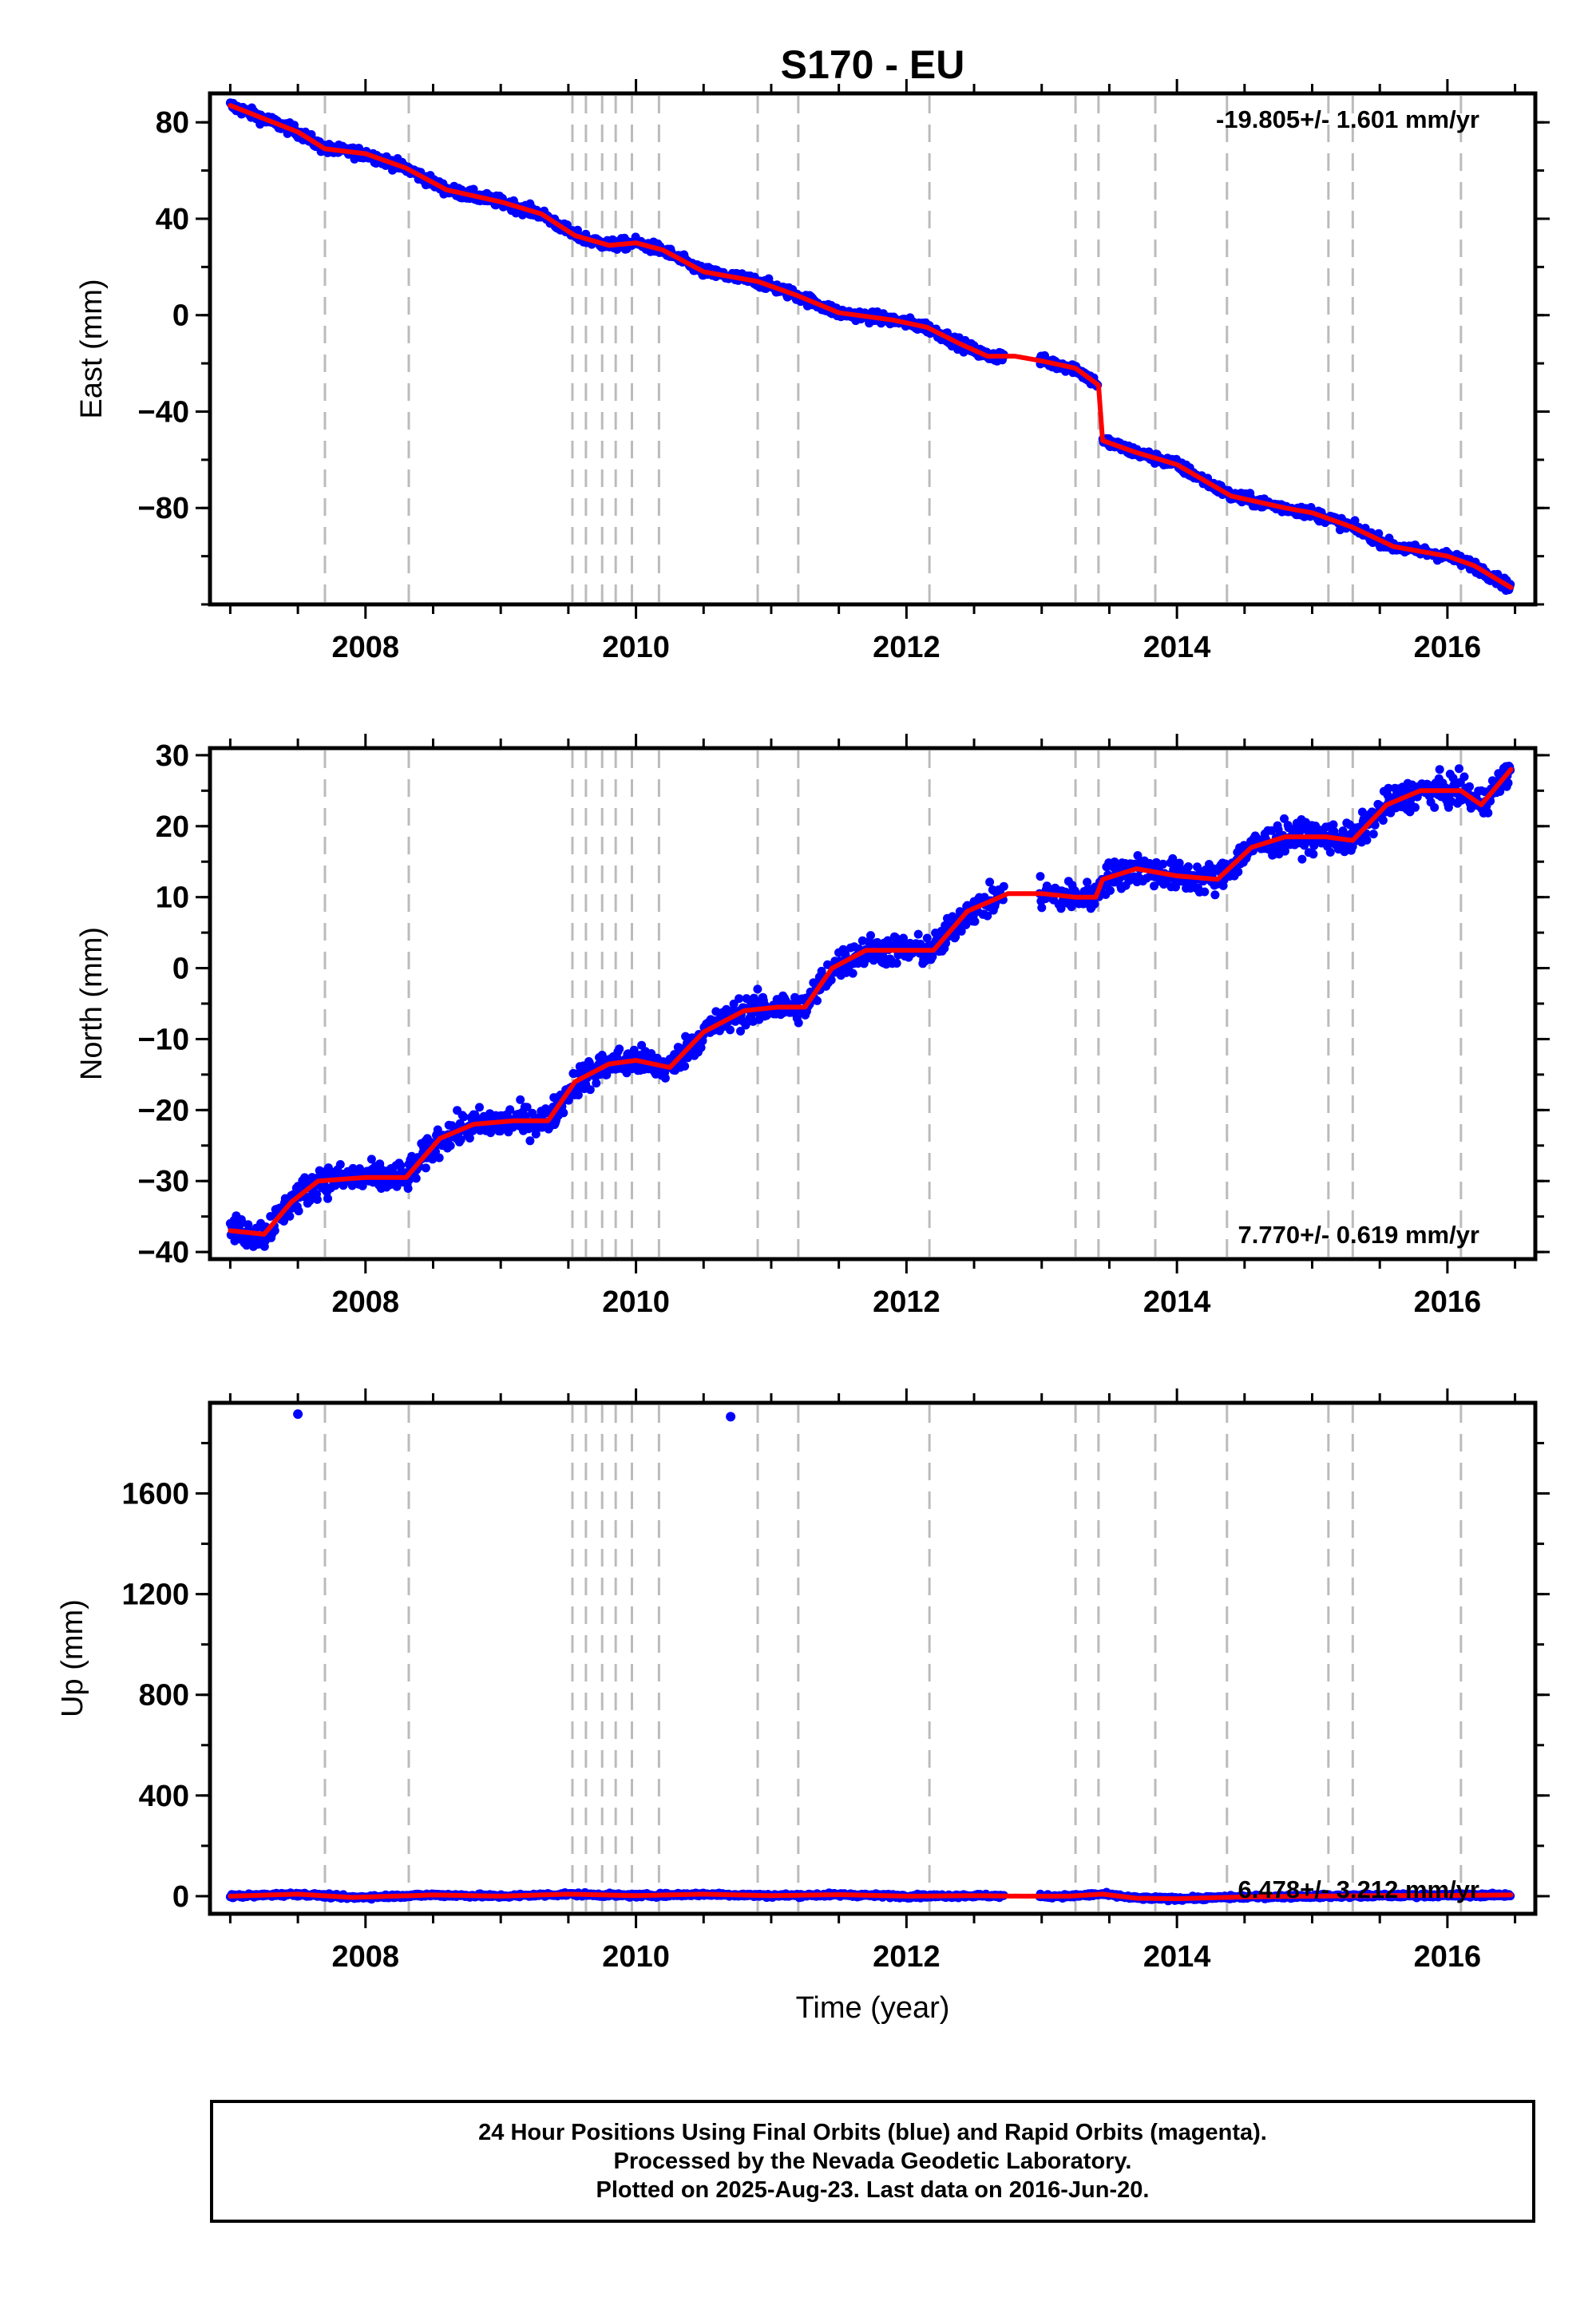 The height and width of the screenshot is (2317, 1596). What do you see at coordinates (92, 348) in the screenshot?
I see `y-axis-label: East (mm)` at bounding box center [92, 348].